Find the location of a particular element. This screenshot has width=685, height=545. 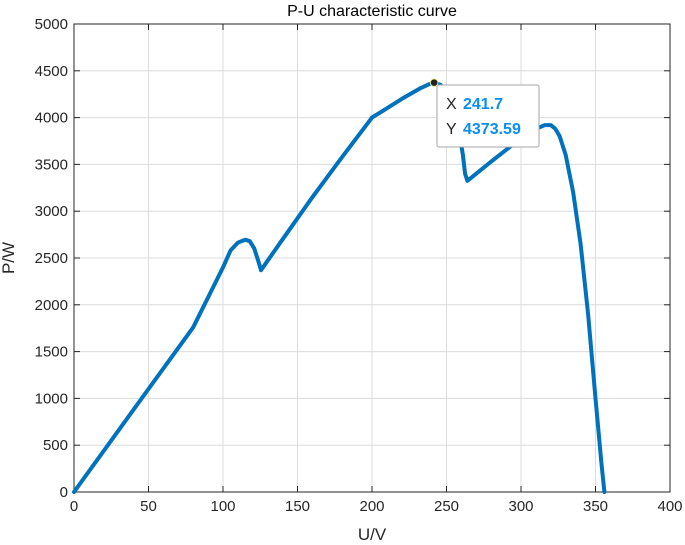

x-tick-label: 400 is located at coordinates (669, 506).